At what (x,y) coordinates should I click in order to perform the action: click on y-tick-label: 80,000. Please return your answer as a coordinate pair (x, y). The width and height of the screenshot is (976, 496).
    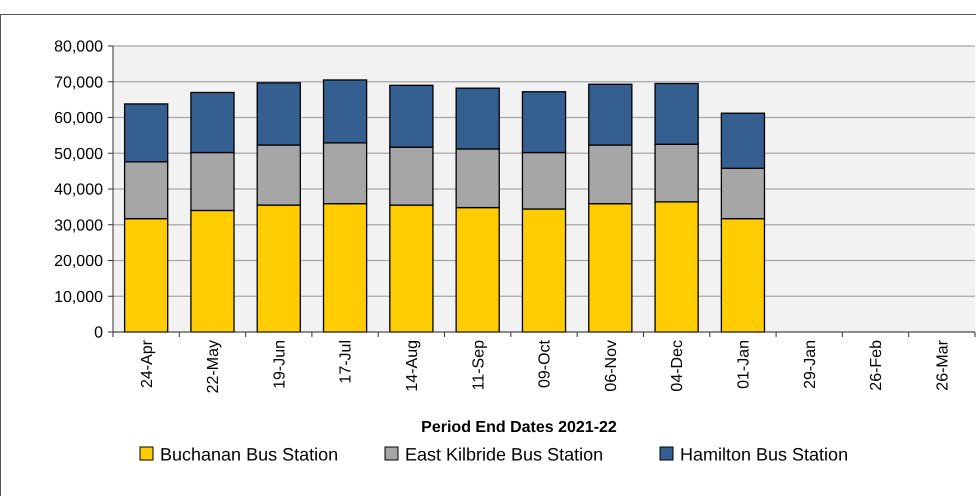
    Looking at the image, I should click on (79, 47).